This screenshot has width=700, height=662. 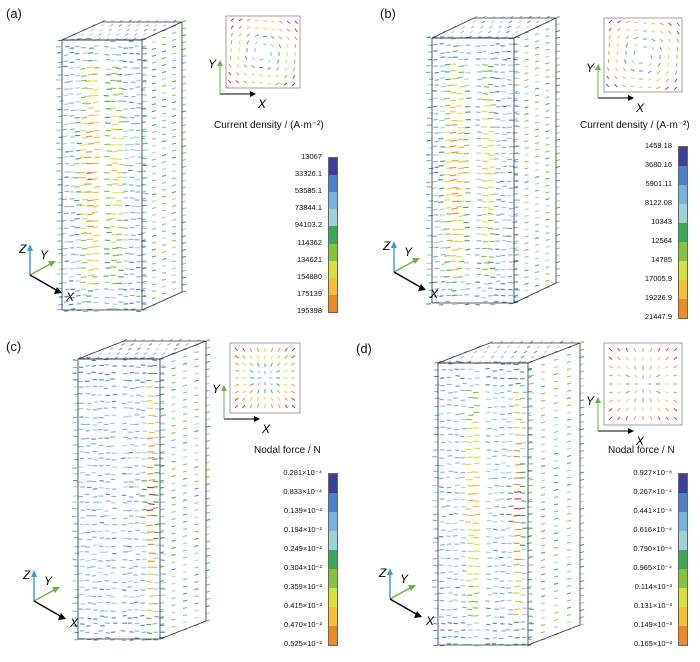 I want to click on colorbar-tick-label: 10343, so click(x=661, y=221).